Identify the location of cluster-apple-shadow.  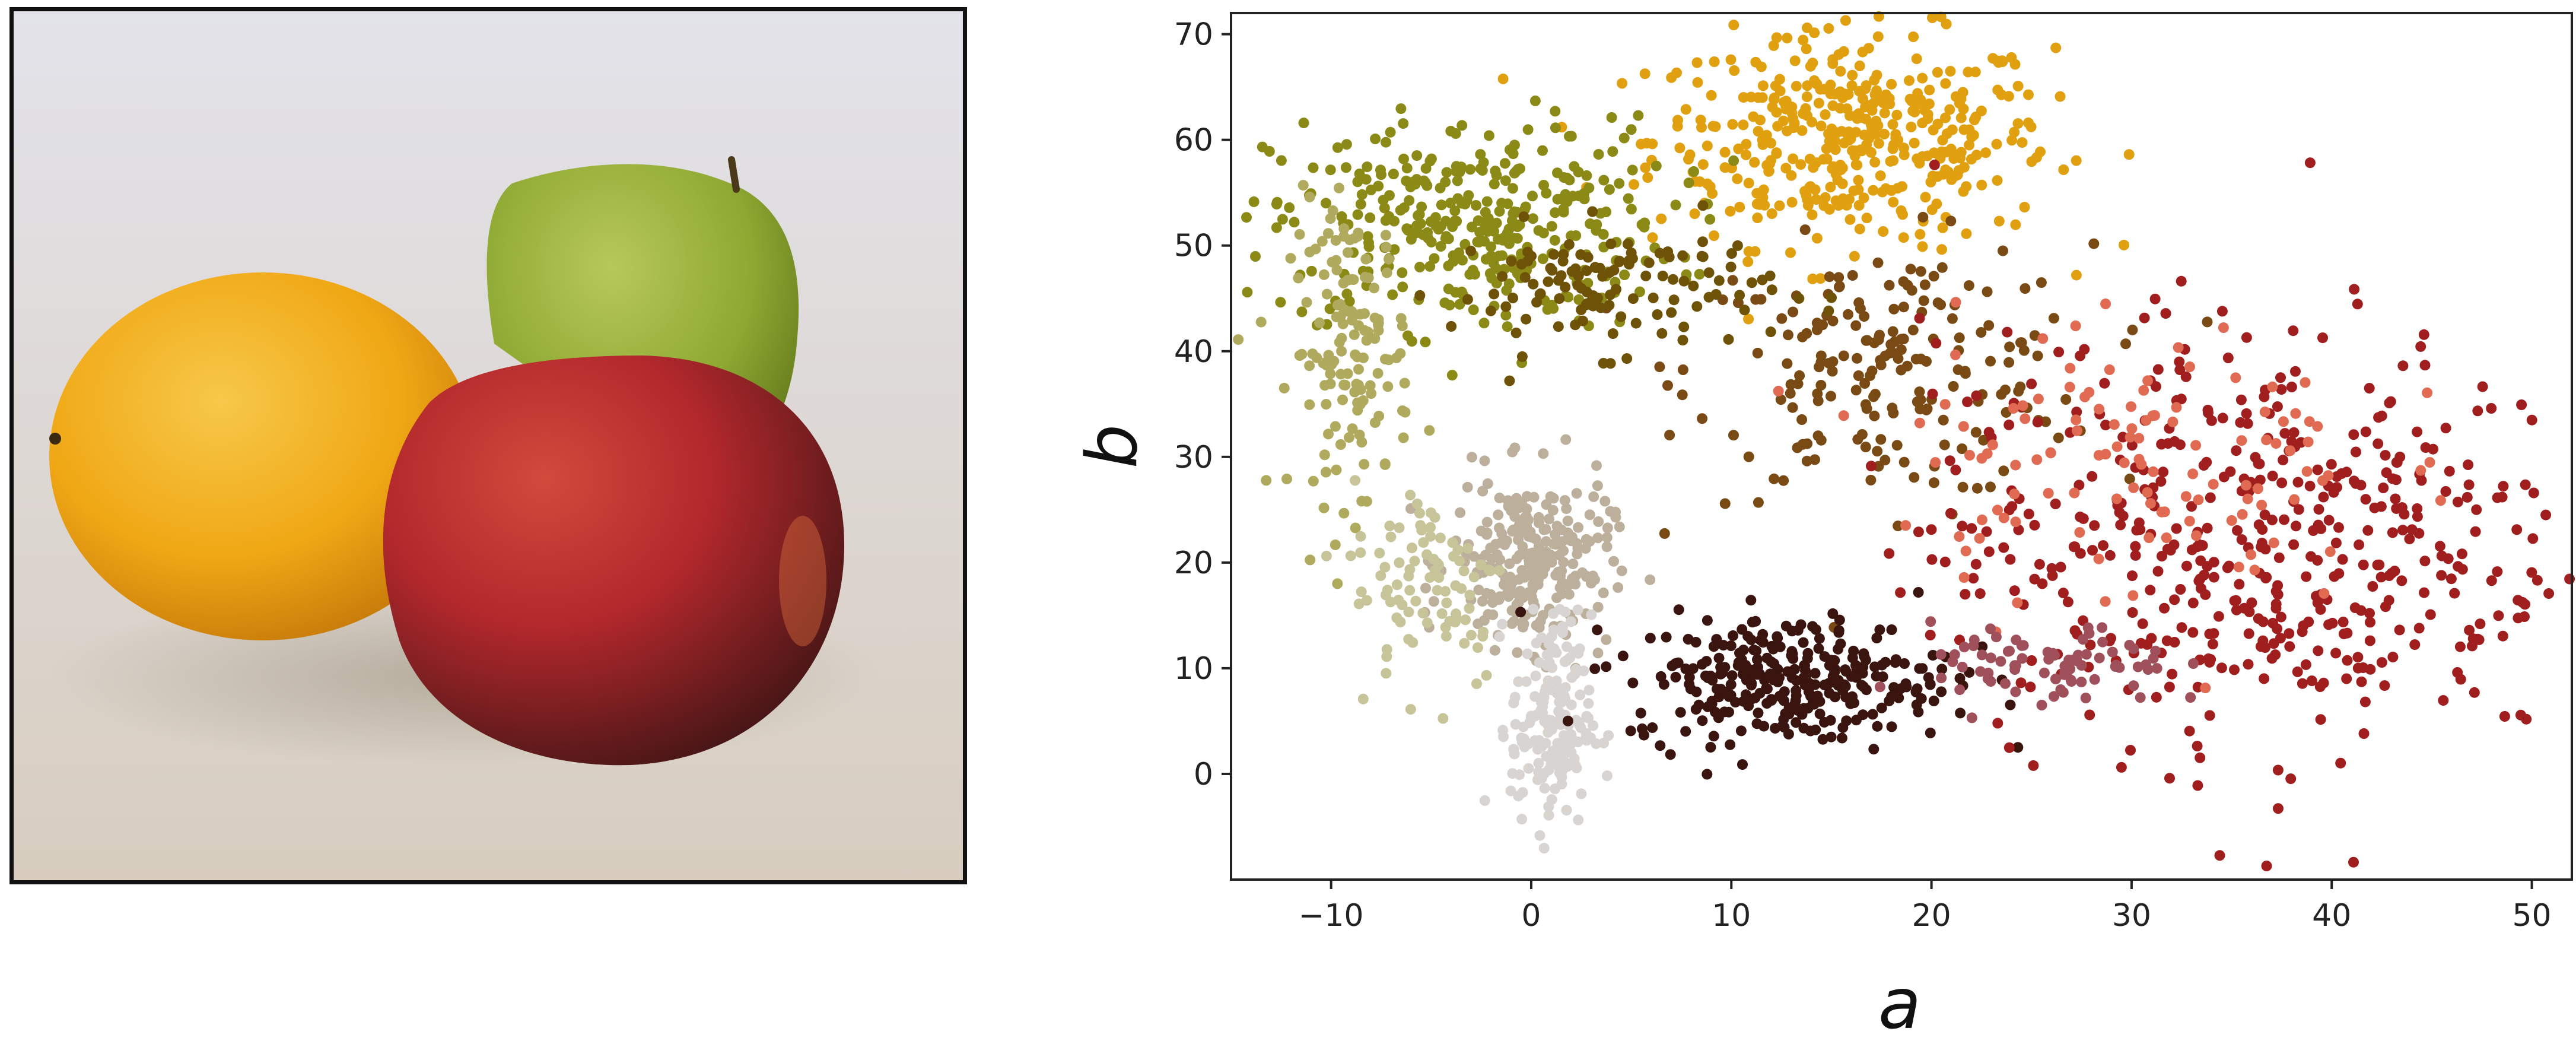
(1334, 384).